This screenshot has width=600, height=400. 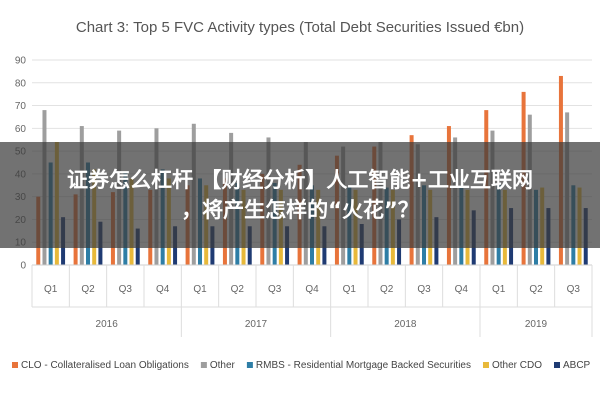 I want to click on headline-line-2: ，将产生怎样的“火花”？, so click(x=300, y=210).